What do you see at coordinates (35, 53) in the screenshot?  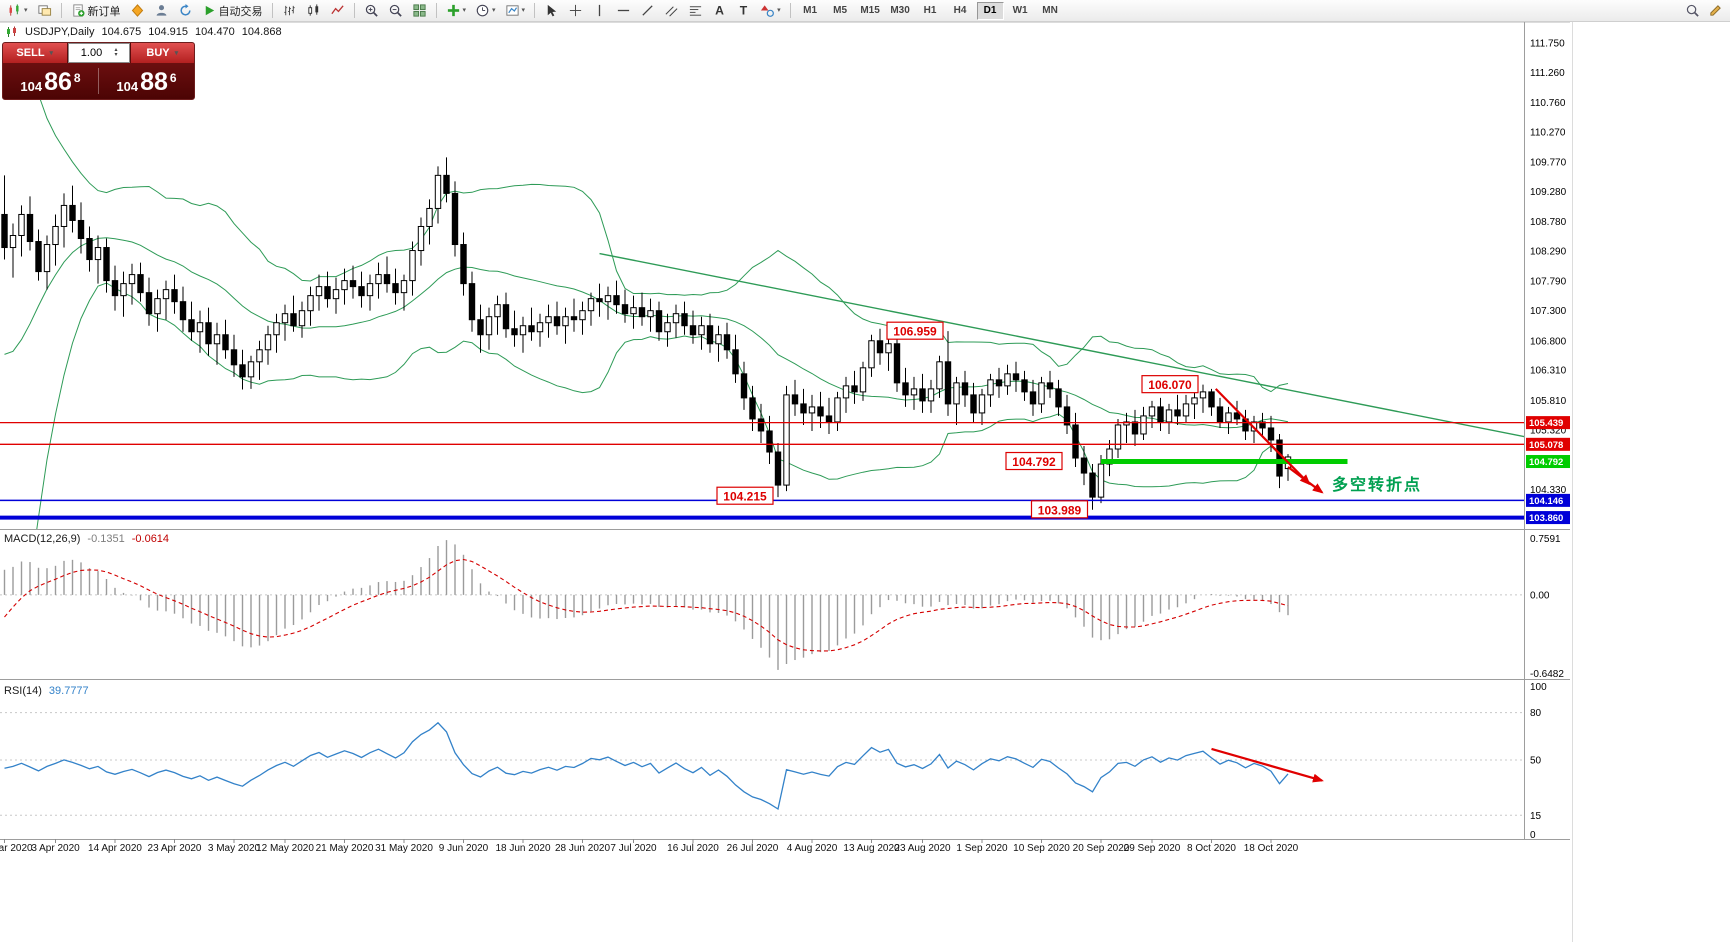 I see `sell-button: SELL ▾` at bounding box center [35, 53].